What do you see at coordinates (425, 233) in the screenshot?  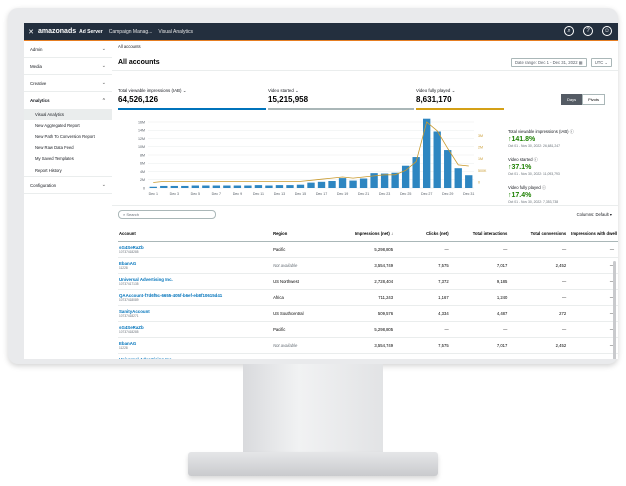 I see `col-clicks: Clicks (net)` at bounding box center [425, 233].